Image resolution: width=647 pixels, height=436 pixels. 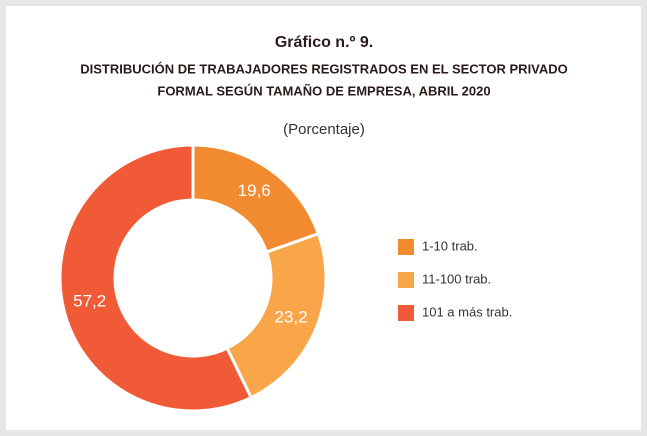 I want to click on data-label: 57,2, so click(x=89, y=300).